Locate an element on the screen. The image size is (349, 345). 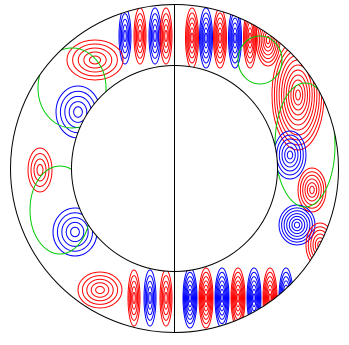
contour-cell-left-top is located at coordinates (95, 60).